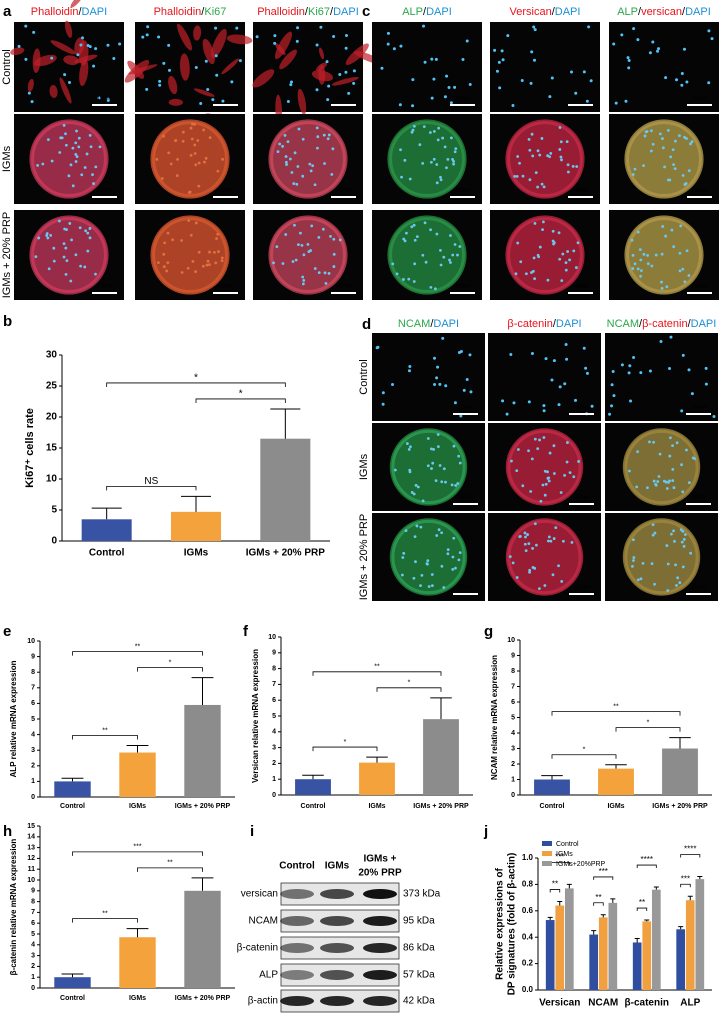 Image resolution: width=721 pixels, height=1015 pixels. What do you see at coordinates (513, 702) in the screenshot?
I see `y-tick-label: 6` at bounding box center [513, 702].